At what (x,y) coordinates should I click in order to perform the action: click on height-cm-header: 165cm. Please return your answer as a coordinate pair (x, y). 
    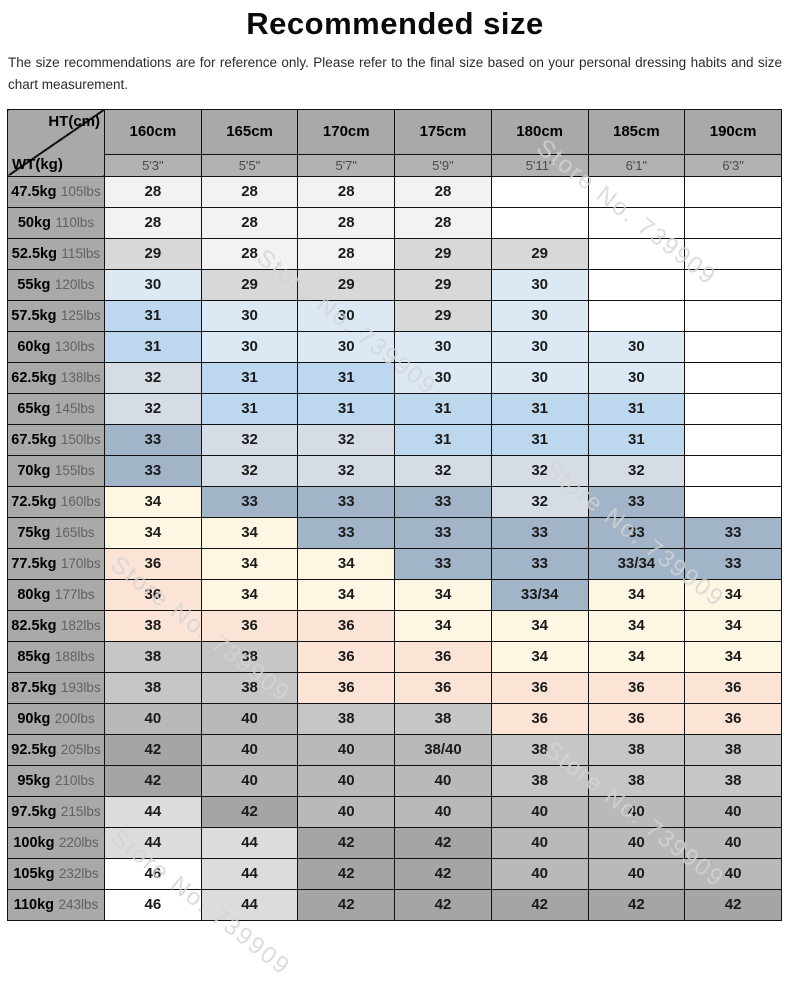
    Looking at the image, I should click on (249, 131).